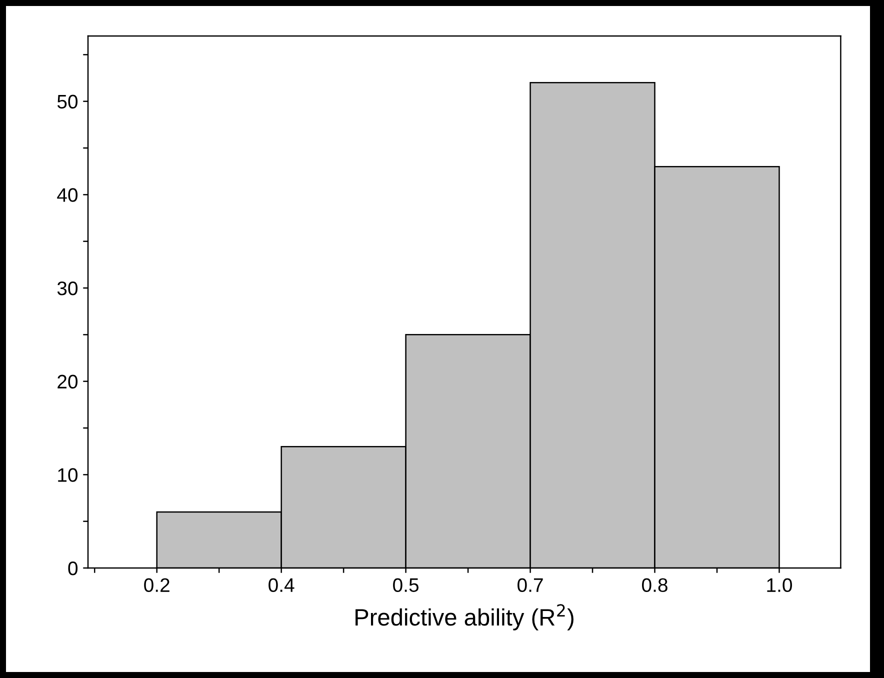 The height and width of the screenshot is (678, 884). I want to click on x-tick-label: 0.8, so click(655, 585).